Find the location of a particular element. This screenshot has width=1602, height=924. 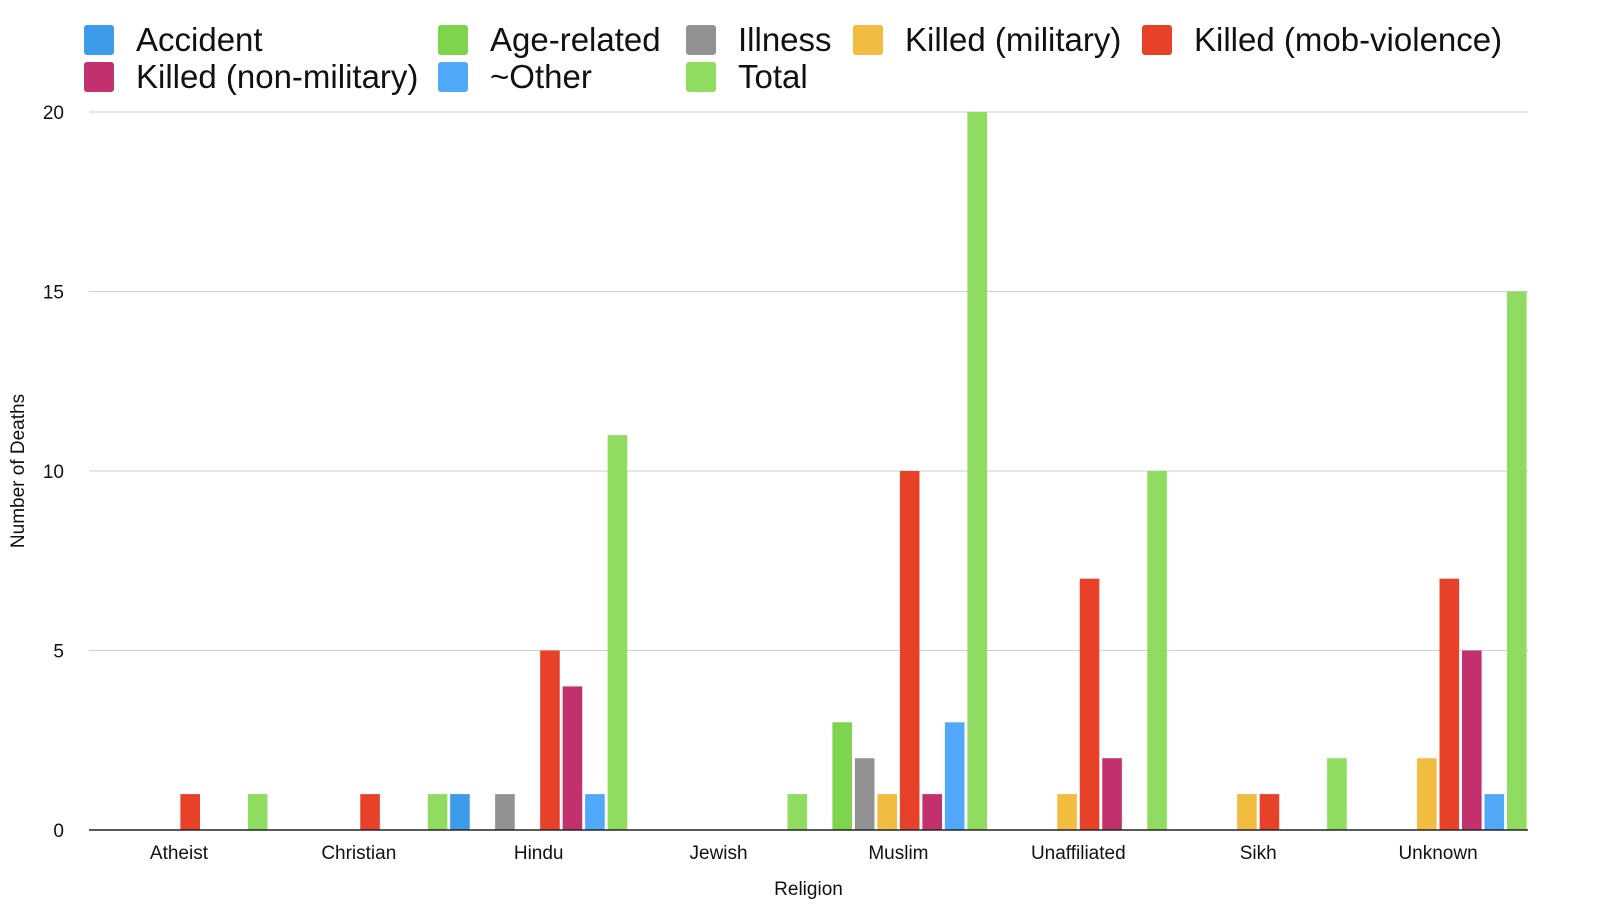

legend-item: Accident is located at coordinates (173, 39).